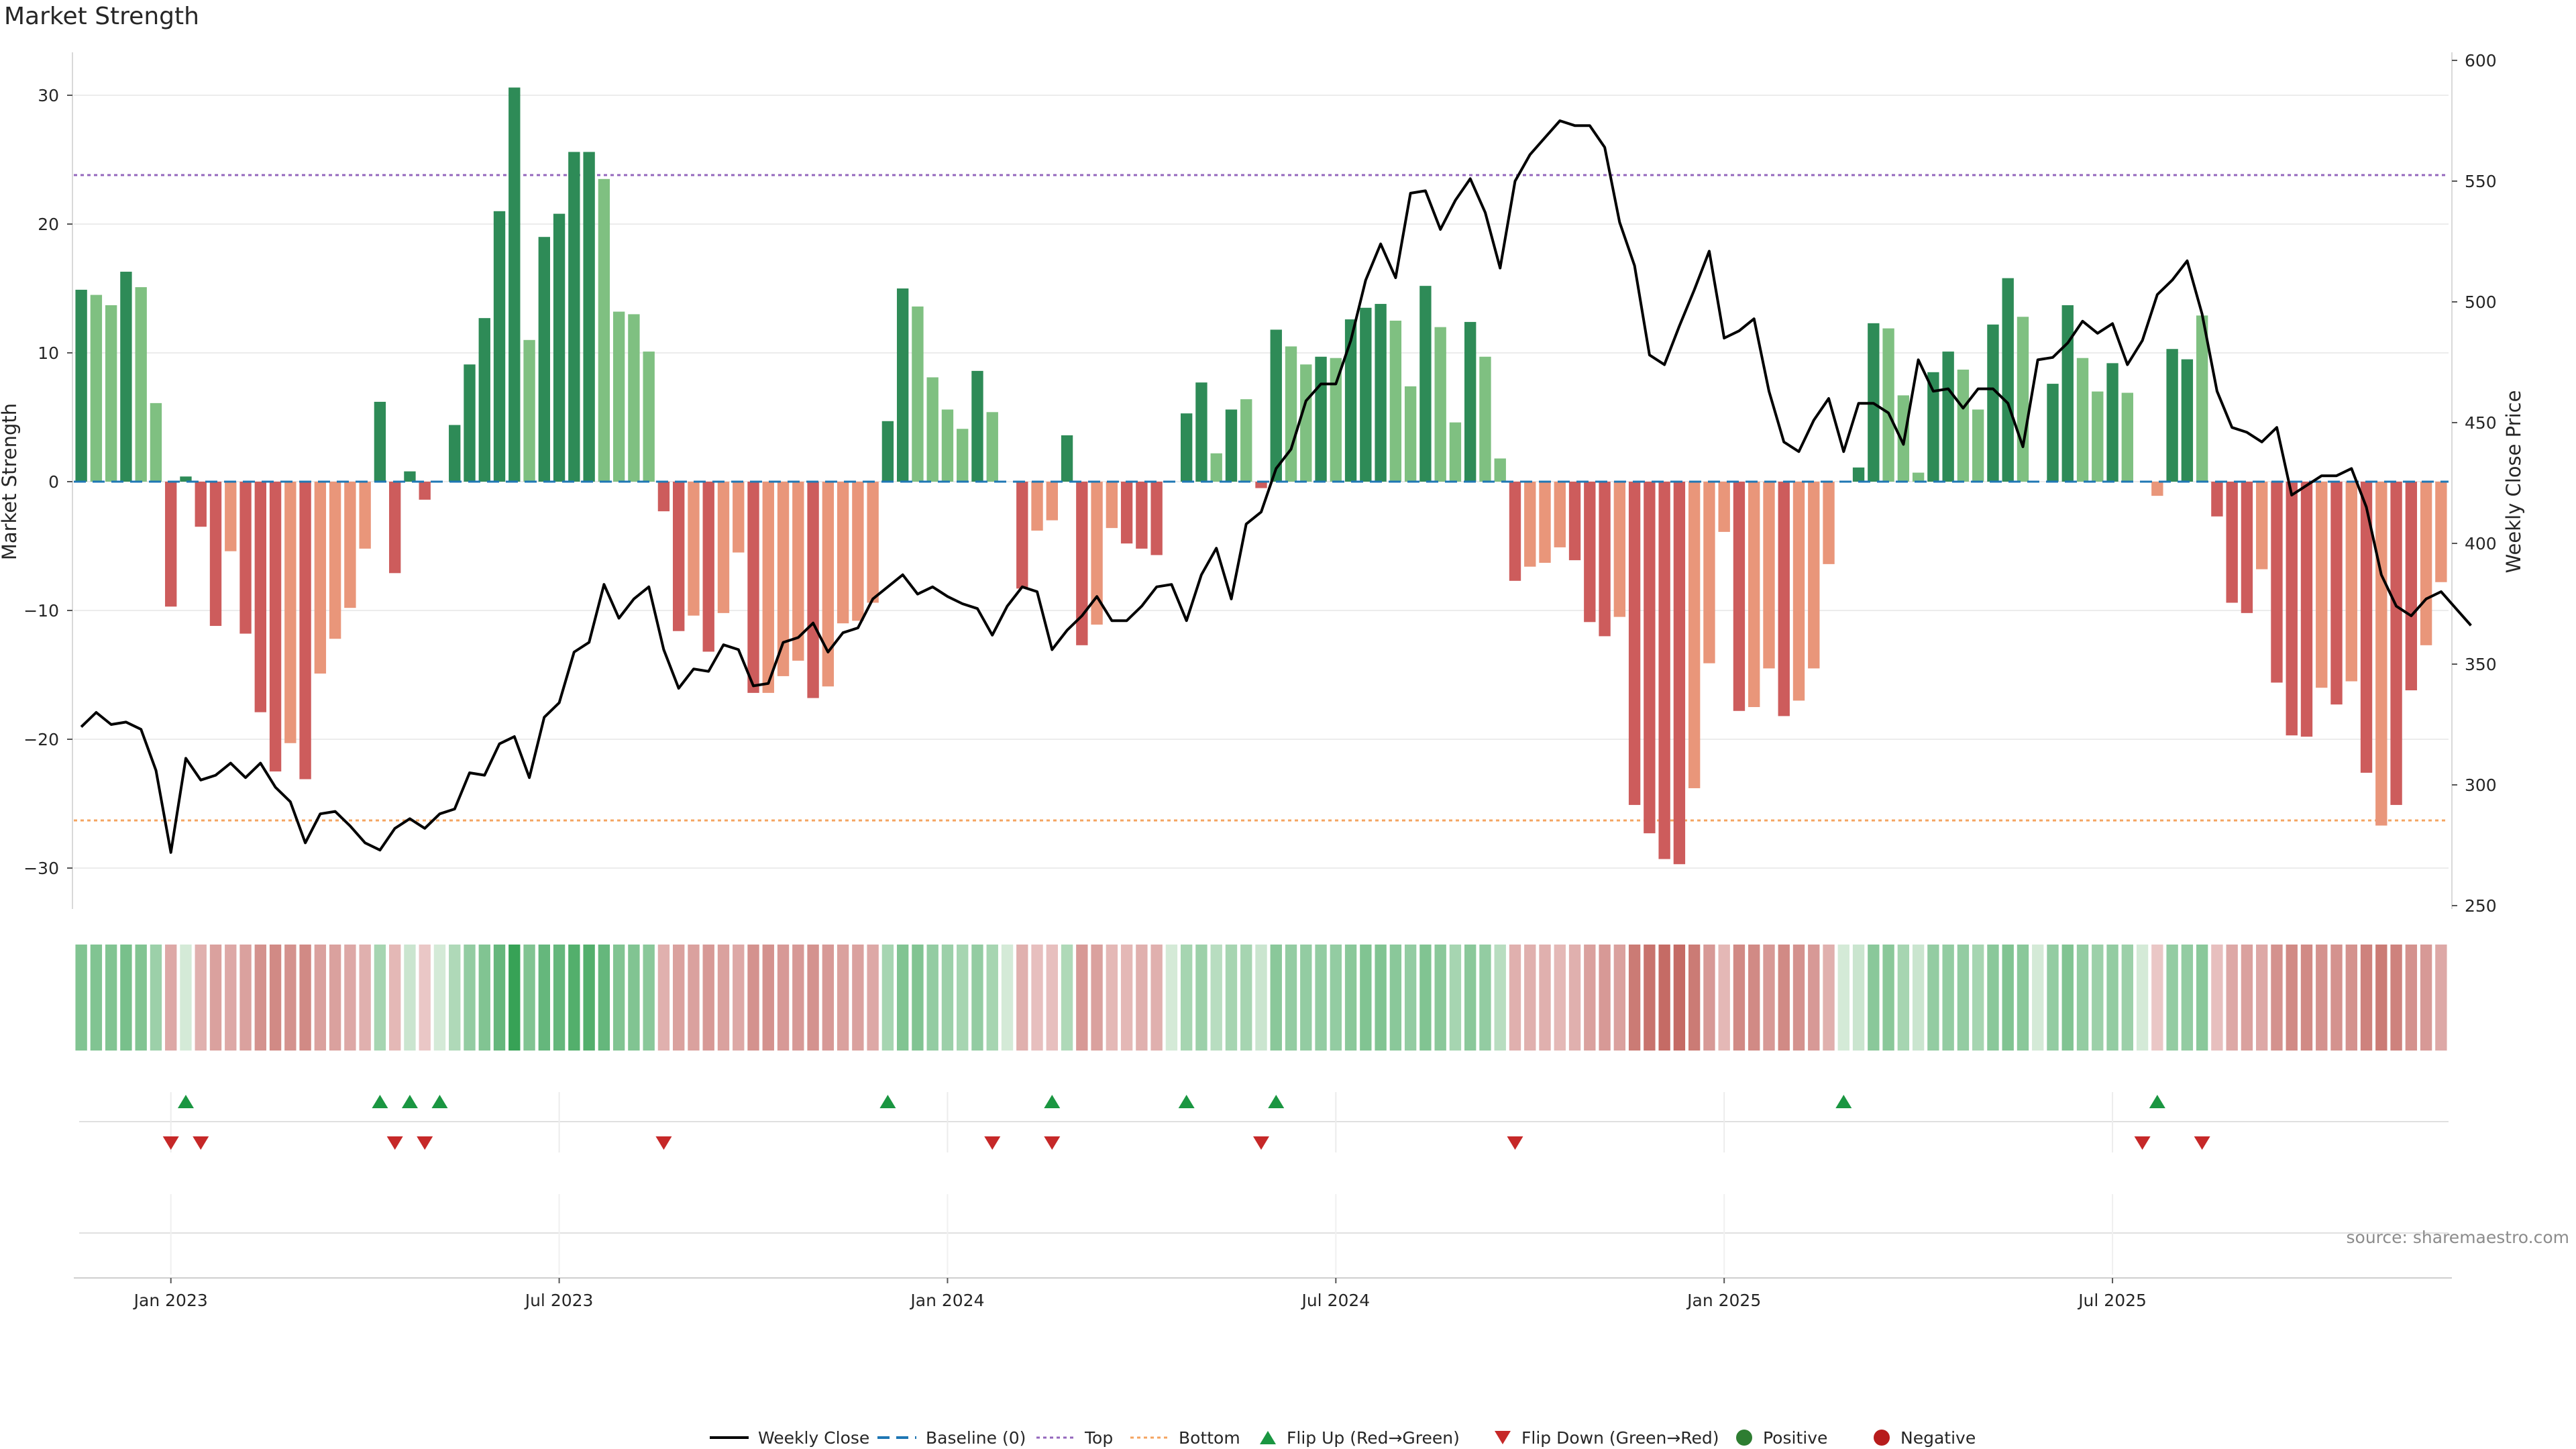 The width and height of the screenshot is (2576, 1449). I want to click on y2-axis-label: Weekly Close Price, so click(2513, 482).